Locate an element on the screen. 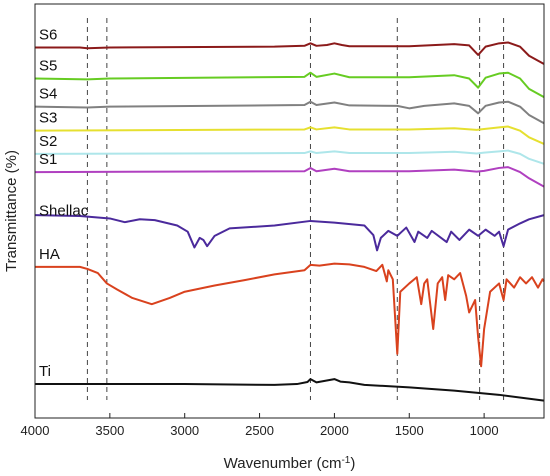  x-tick-label-2500: 2500 is located at coordinates (259, 430).